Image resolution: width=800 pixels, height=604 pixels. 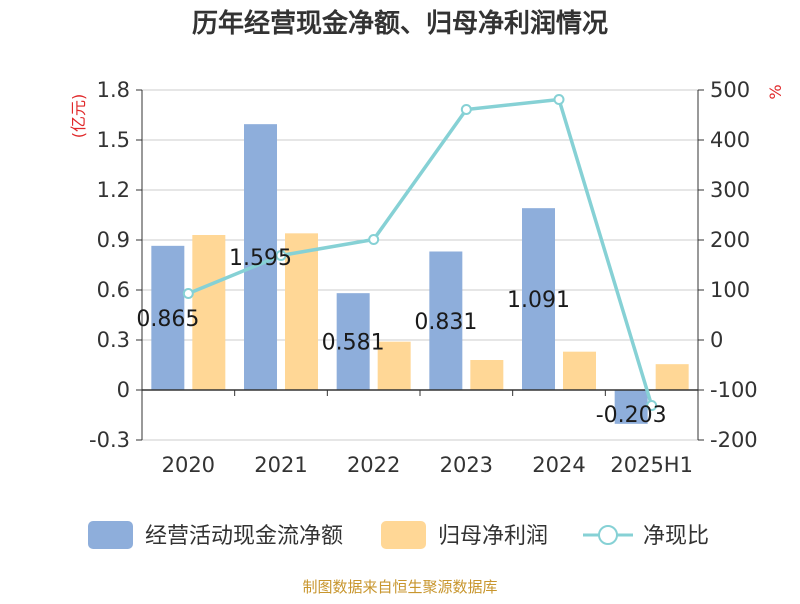 I want to click on cashflow-value-label: 0.581, so click(x=353, y=343).